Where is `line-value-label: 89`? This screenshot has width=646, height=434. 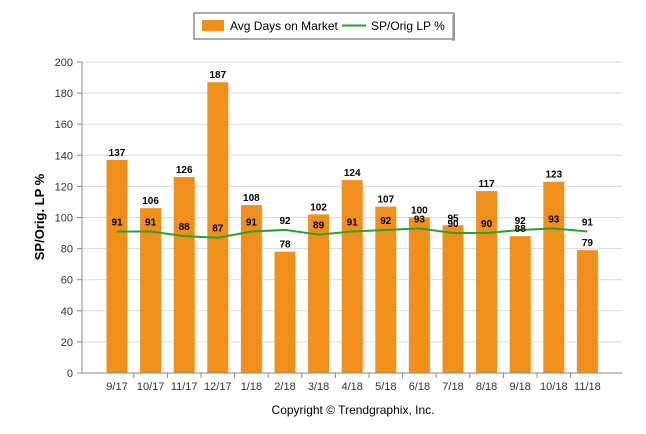 line-value-label: 89 is located at coordinates (319, 226).